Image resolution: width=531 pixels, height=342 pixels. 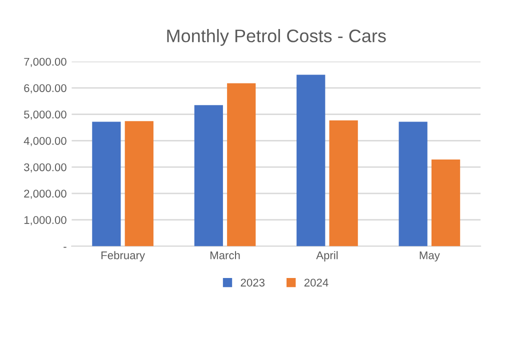 What do you see at coordinates (276, 37) in the screenshot?
I see `chart-title: Monthly Petrol Costs - Cars` at bounding box center [276, 37].